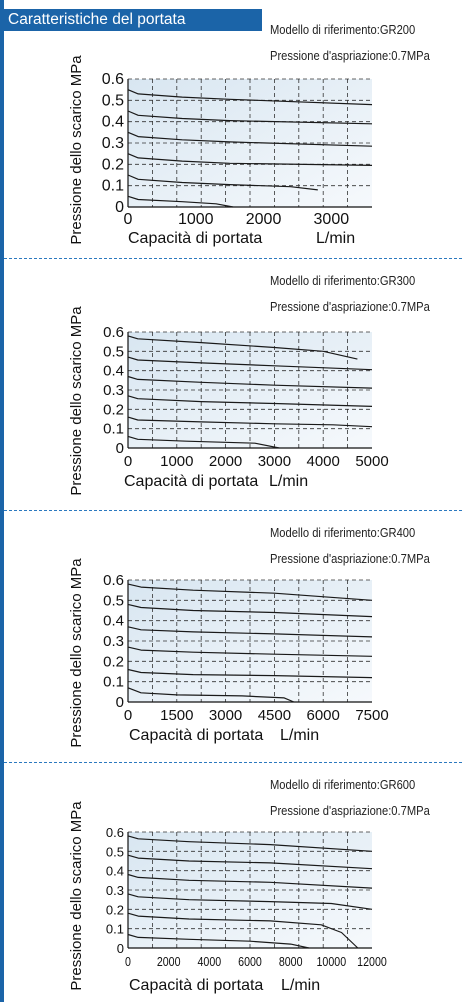 The height and width of the screenshot is (1002, 462). I want to click on x-tick-label: 1500, so click(176, 715).